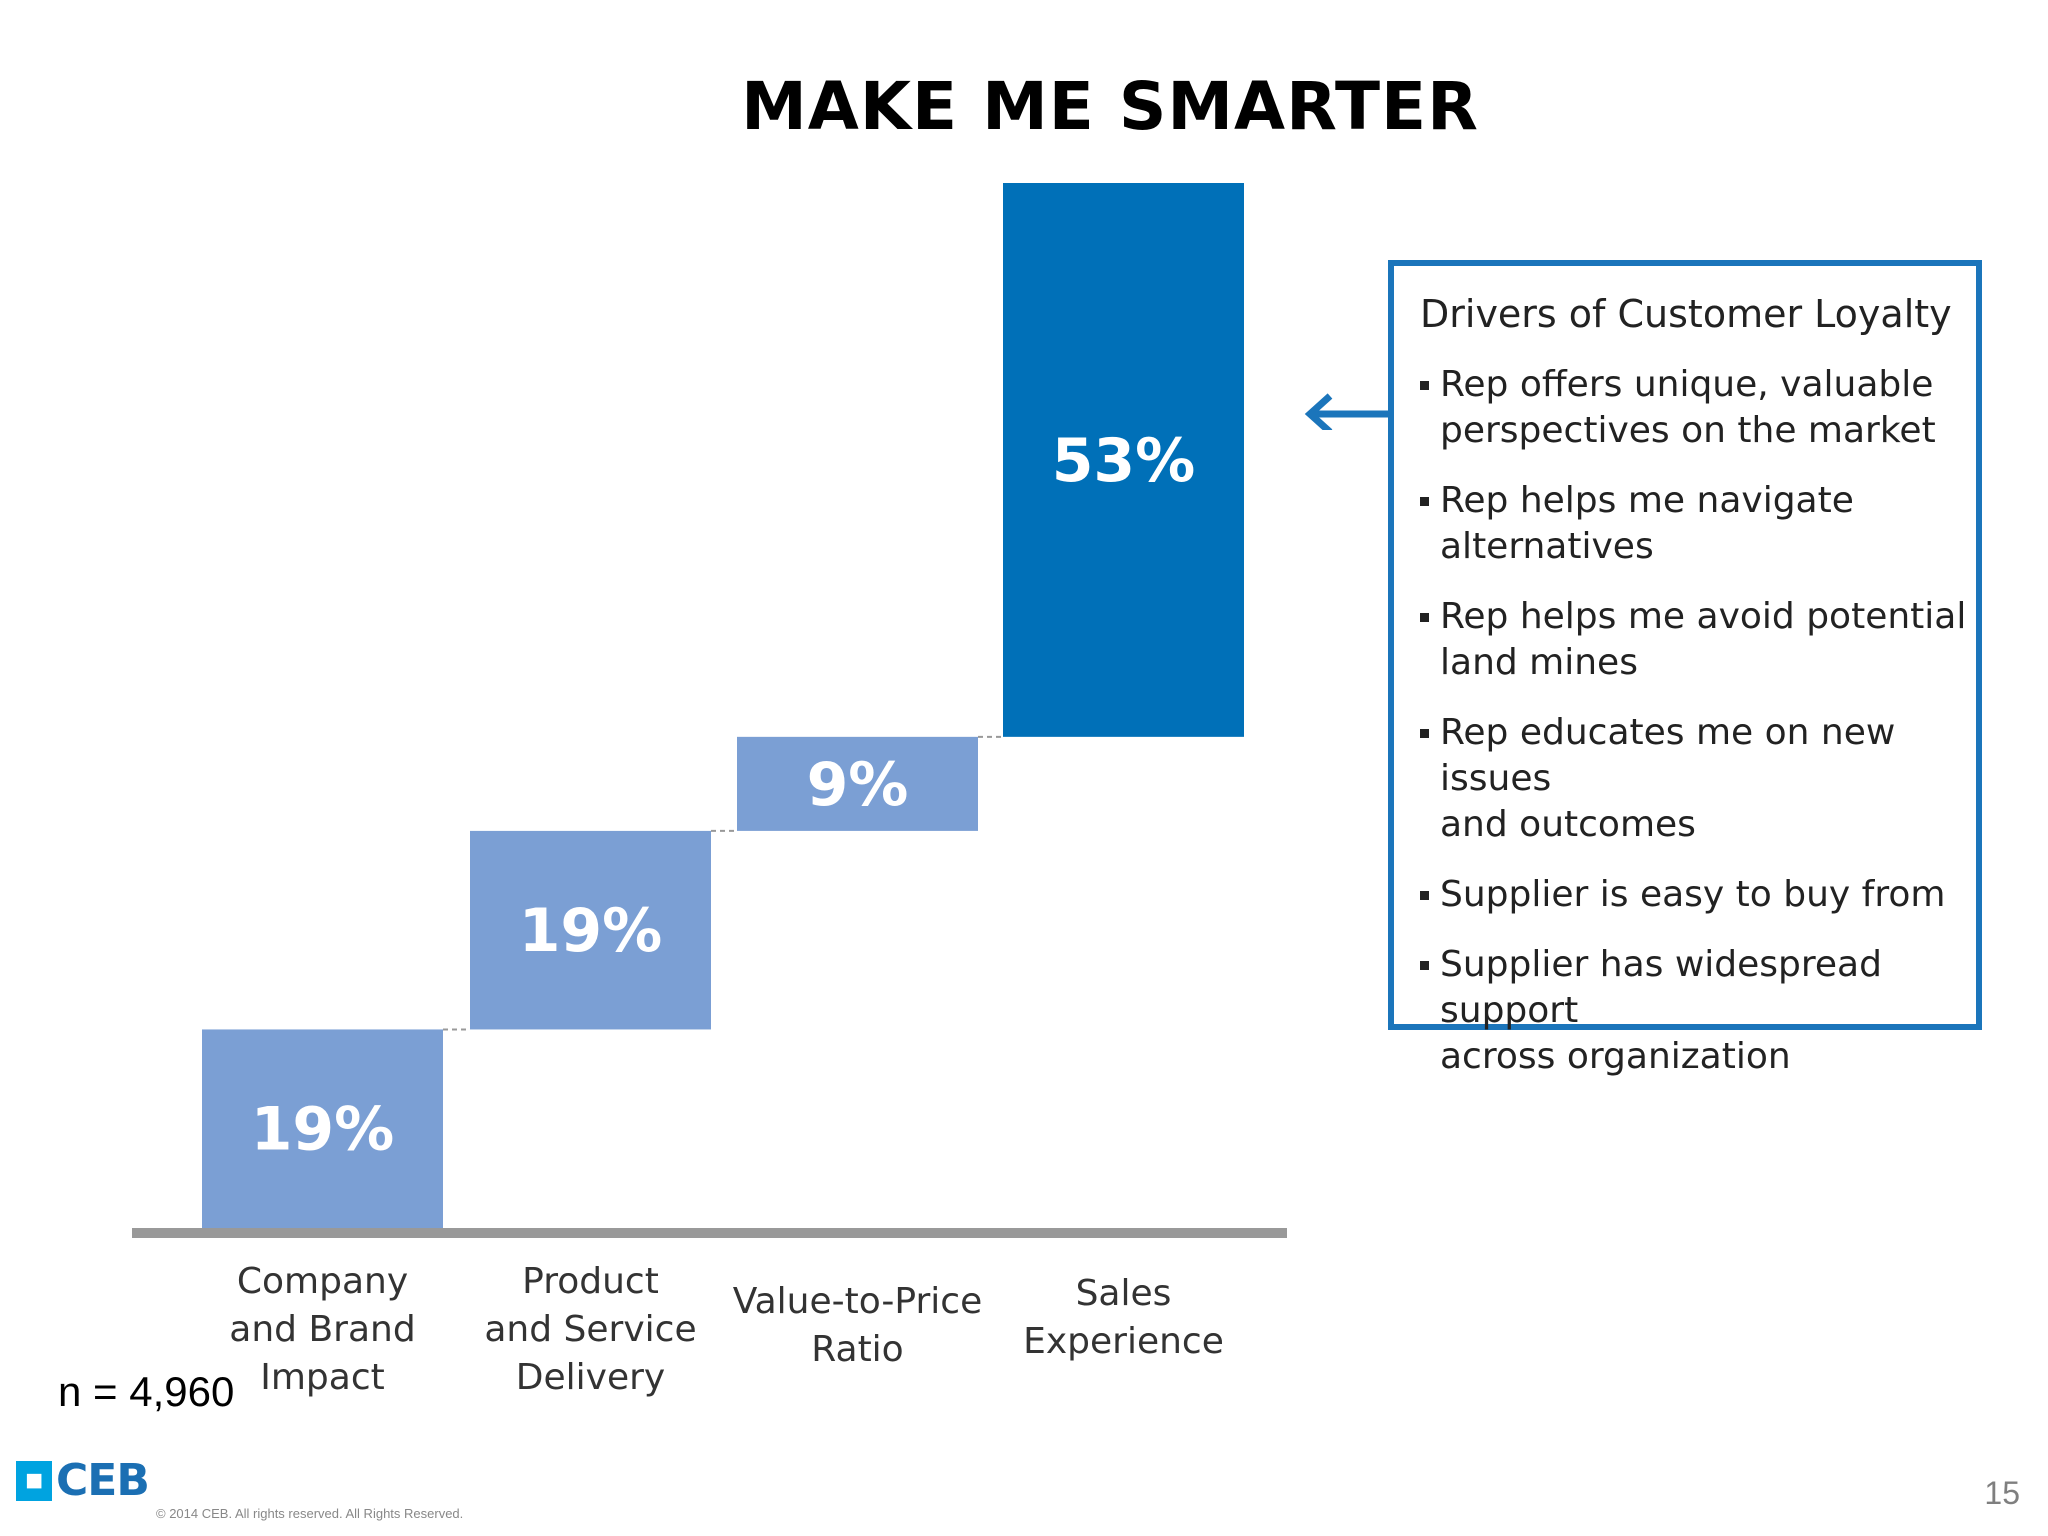  I want to click on ceb-logo: ■ CEB, so click(83, 1480).